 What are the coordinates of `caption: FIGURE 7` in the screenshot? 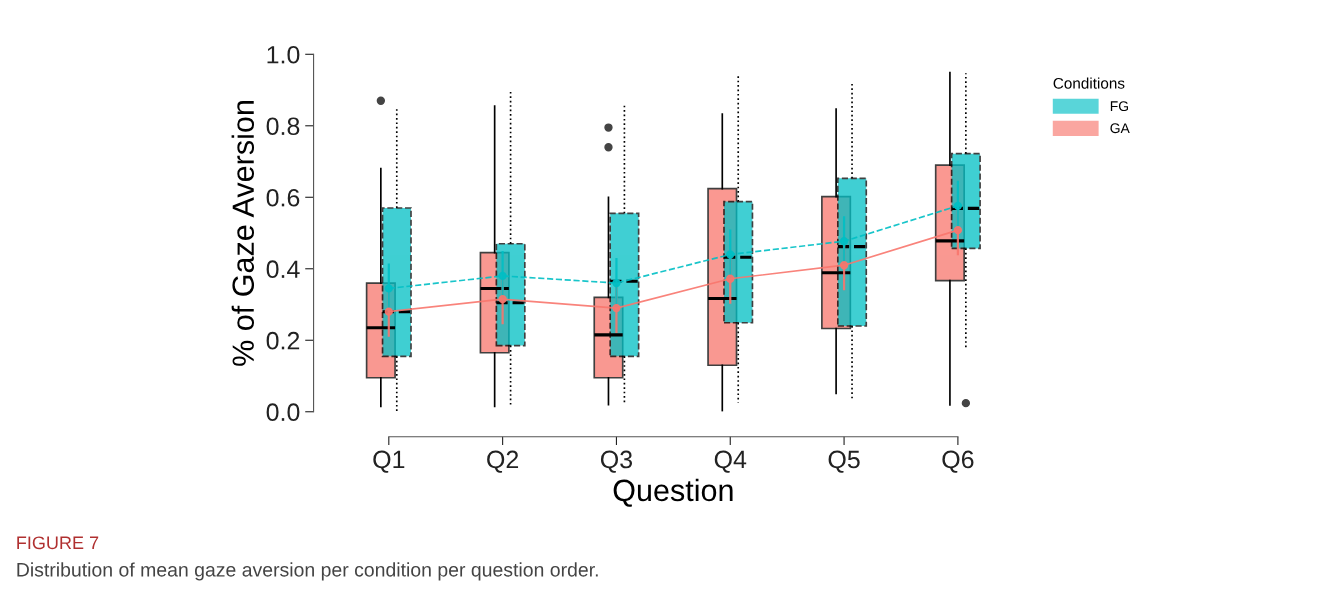 It's located at (58, 543).